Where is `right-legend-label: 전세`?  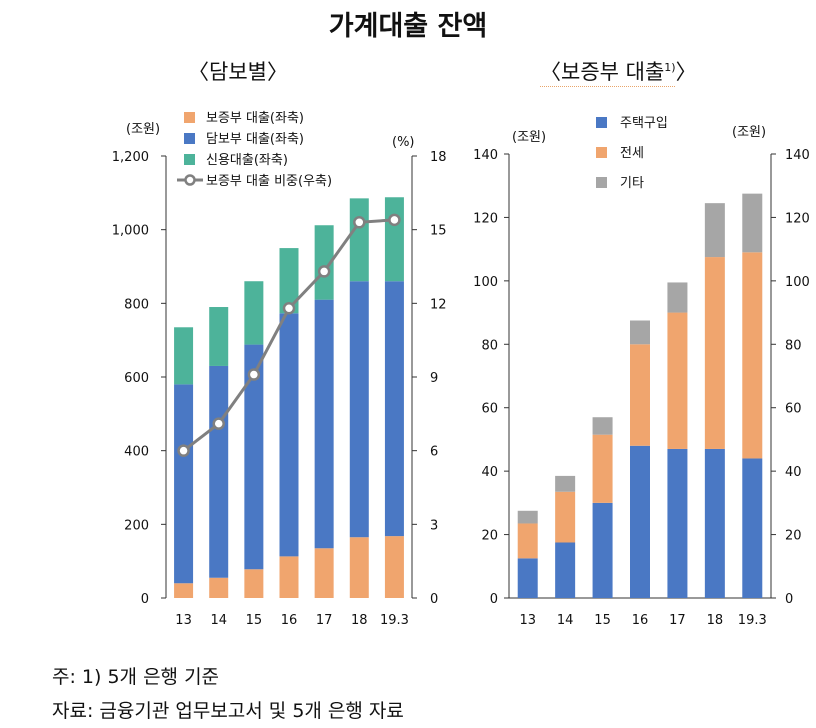 right-legend-label: 전세 is located at coordinates (632, 153).